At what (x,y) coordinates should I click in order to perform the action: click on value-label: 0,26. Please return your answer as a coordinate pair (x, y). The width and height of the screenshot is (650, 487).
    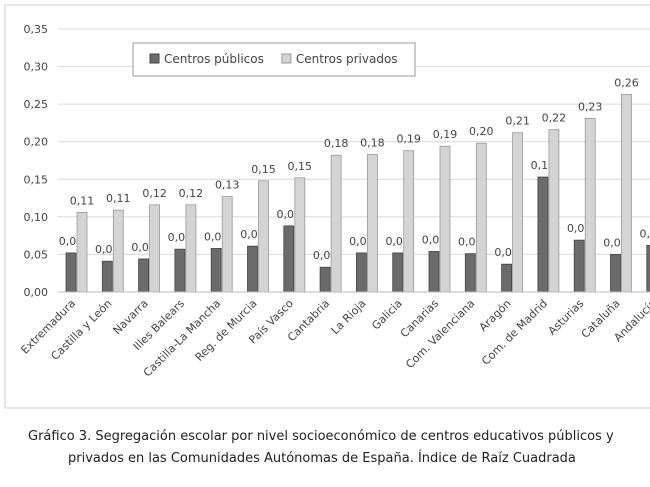
    Looking at the image, I should click on (626, 82).